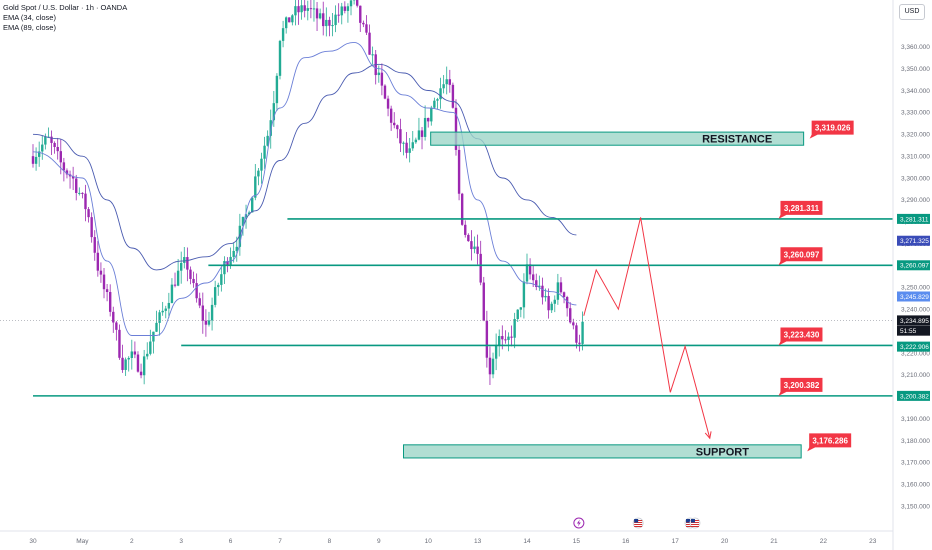 Image resolution: width=932 pixels, height=550 pixels. Describe the element at coordinates (478, 541) in the screenshot. I see `time-tick-label: 13` at that location.